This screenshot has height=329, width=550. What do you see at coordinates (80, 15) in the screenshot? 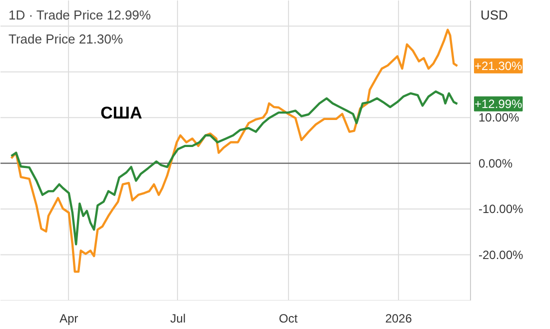
I see `annotation: 1D · Trade Price 12.99%` at bounding box center [80, 15].